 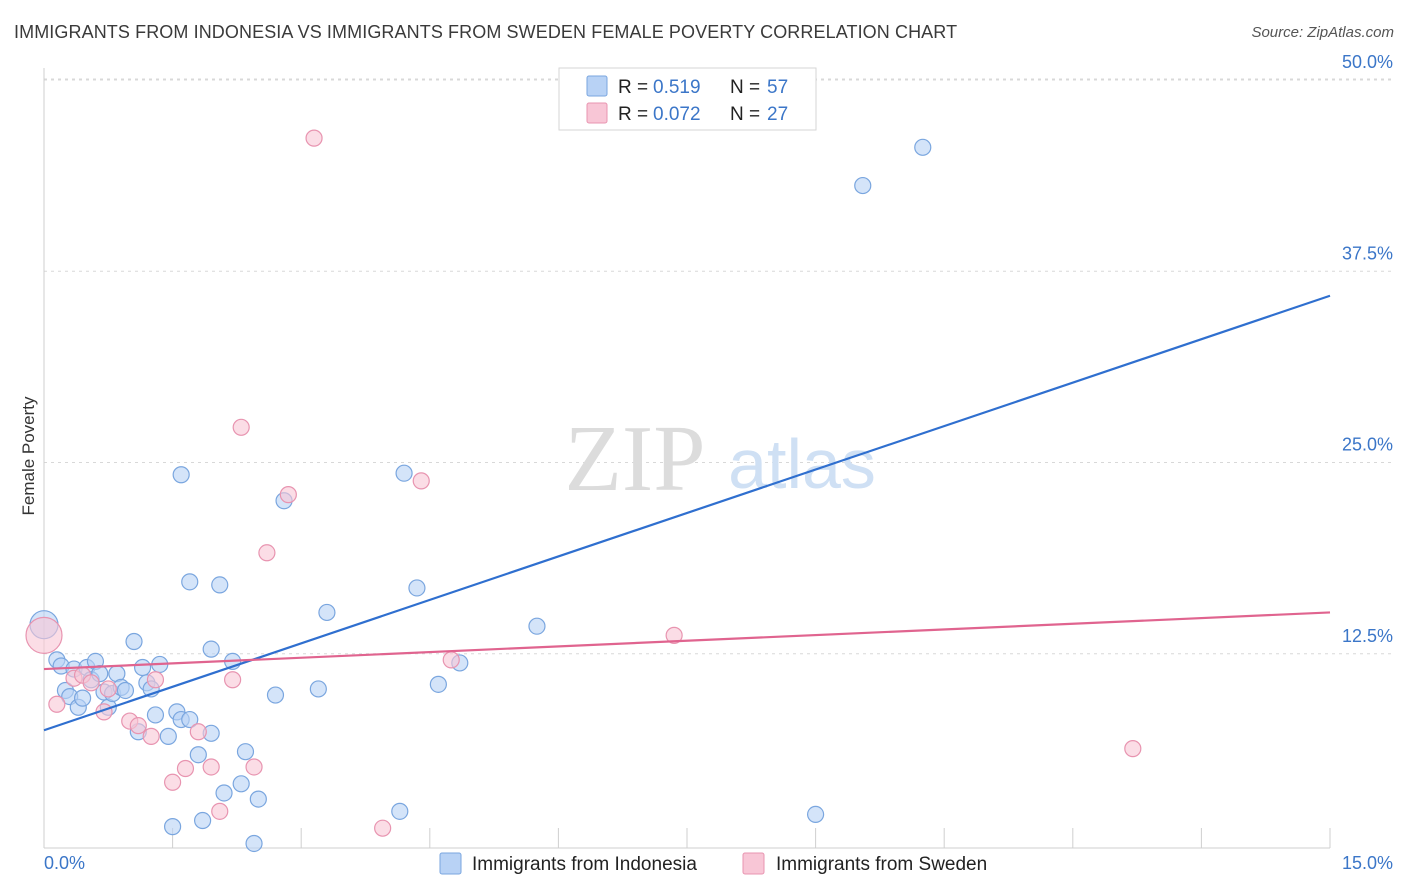 I want to click on y-tick-label: 12.5%, so click(x=1367, y=636).